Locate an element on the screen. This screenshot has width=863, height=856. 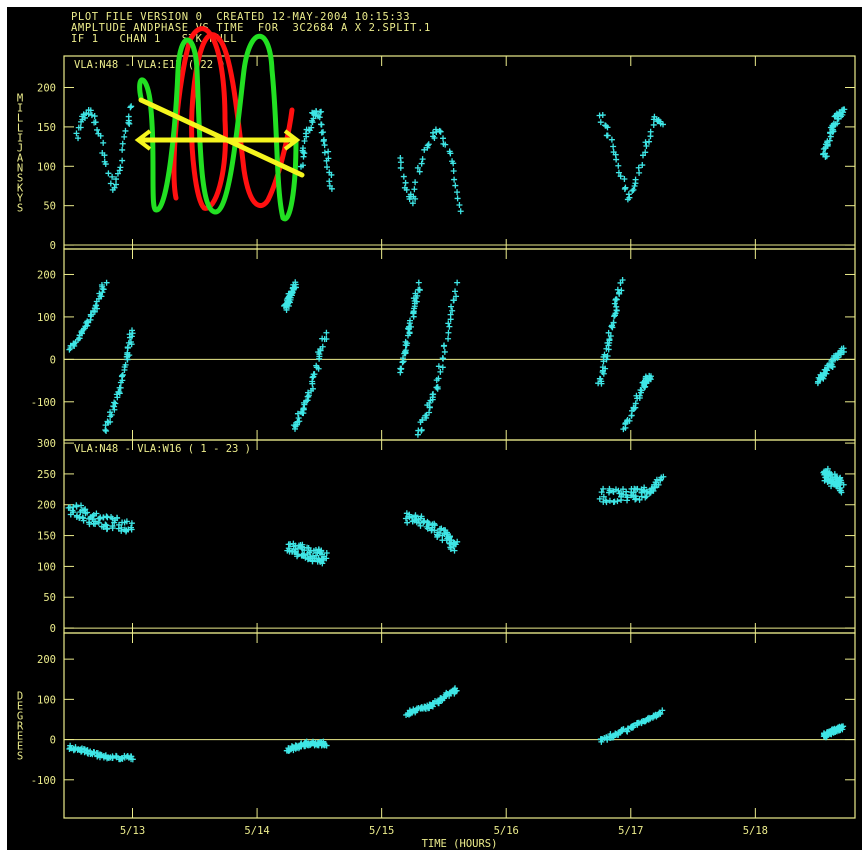
x-tick-label: 5/18 is located at coordinates (755, 831).